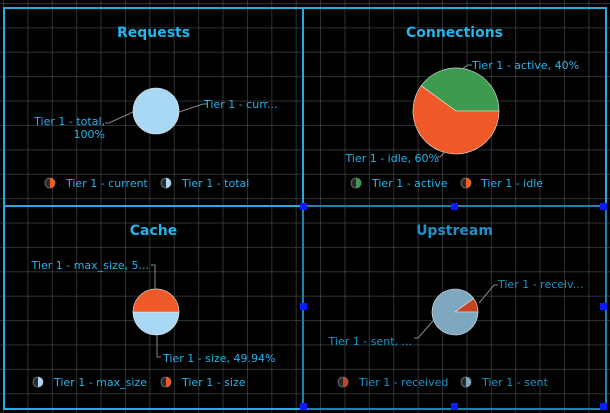  What do you see at coordinates (156, 300) in the screenshot?
I see `pie-slice-tier-1-size` at bounding box center [156, 300].